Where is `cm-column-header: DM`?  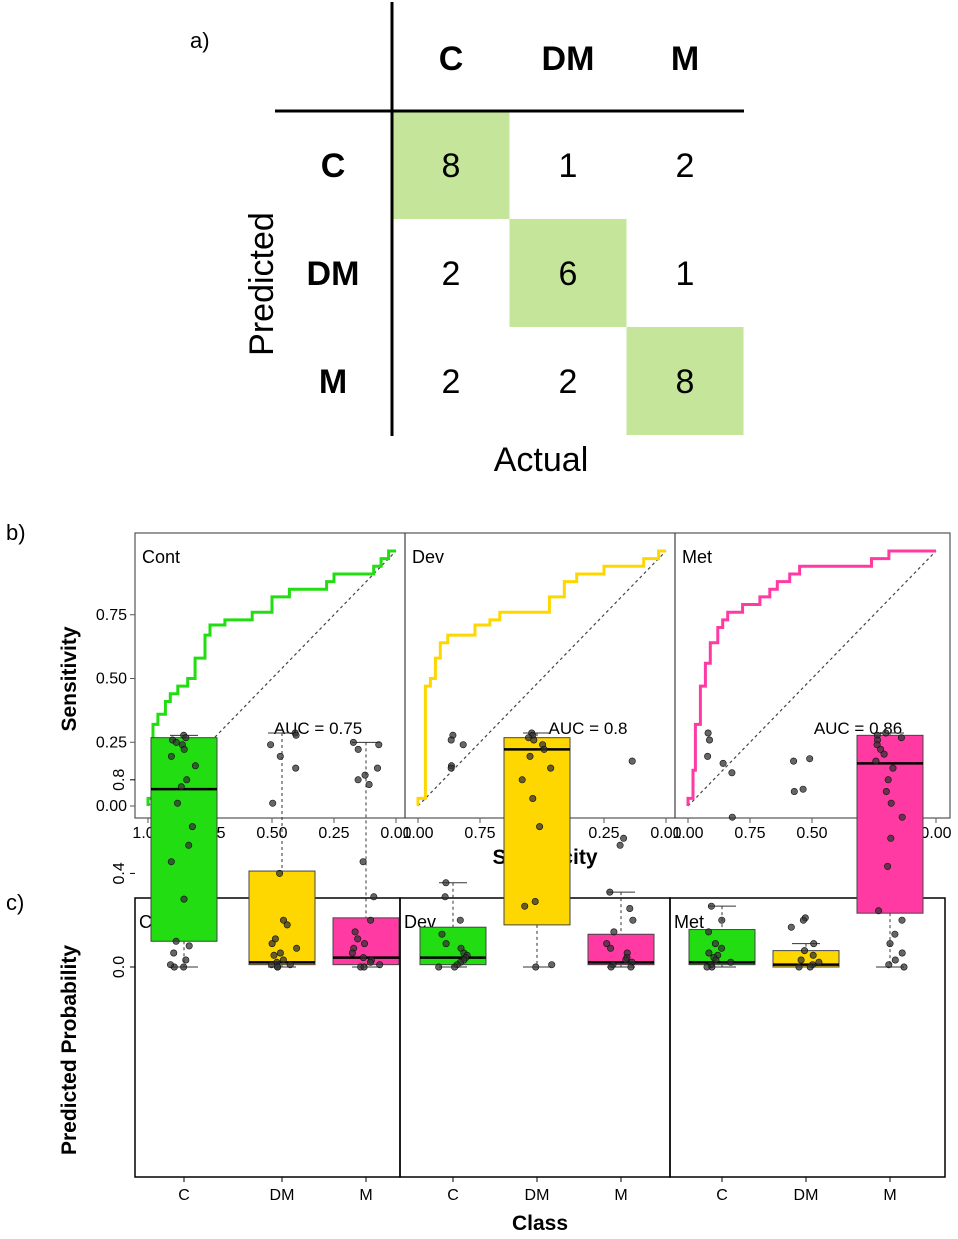 cm-column-header: DM is located at coordinates (568, 59).